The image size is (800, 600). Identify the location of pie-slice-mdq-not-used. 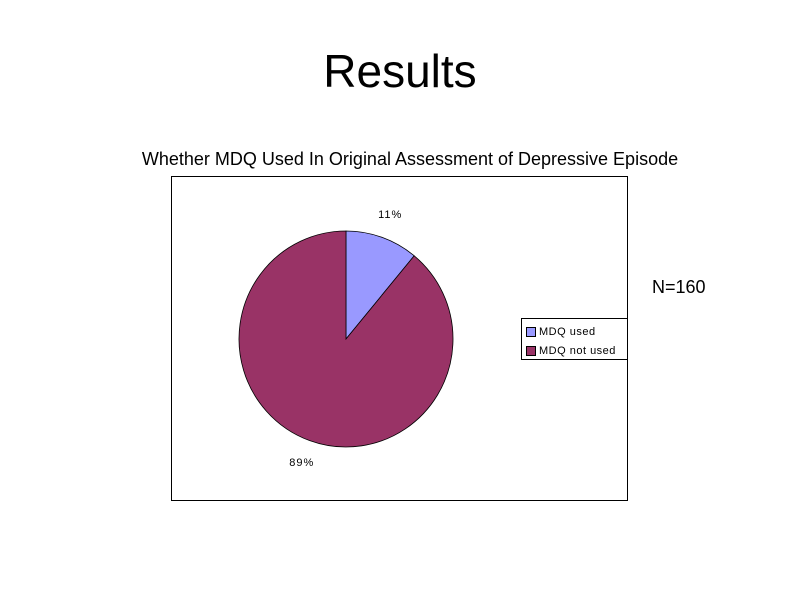
(346, 339).